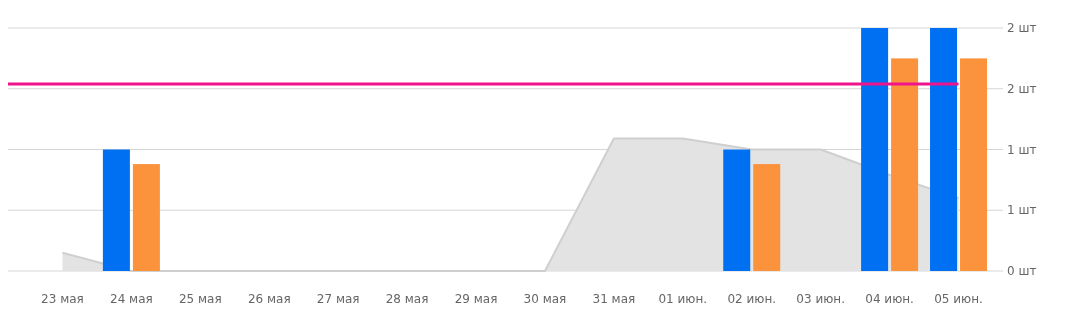 This screenshot has height=329, width=1090. What do you see at coordinates (752, 299) in the screenshot?
I see `x-tick-label: 02 июн.` at bounding box center [752, 299].